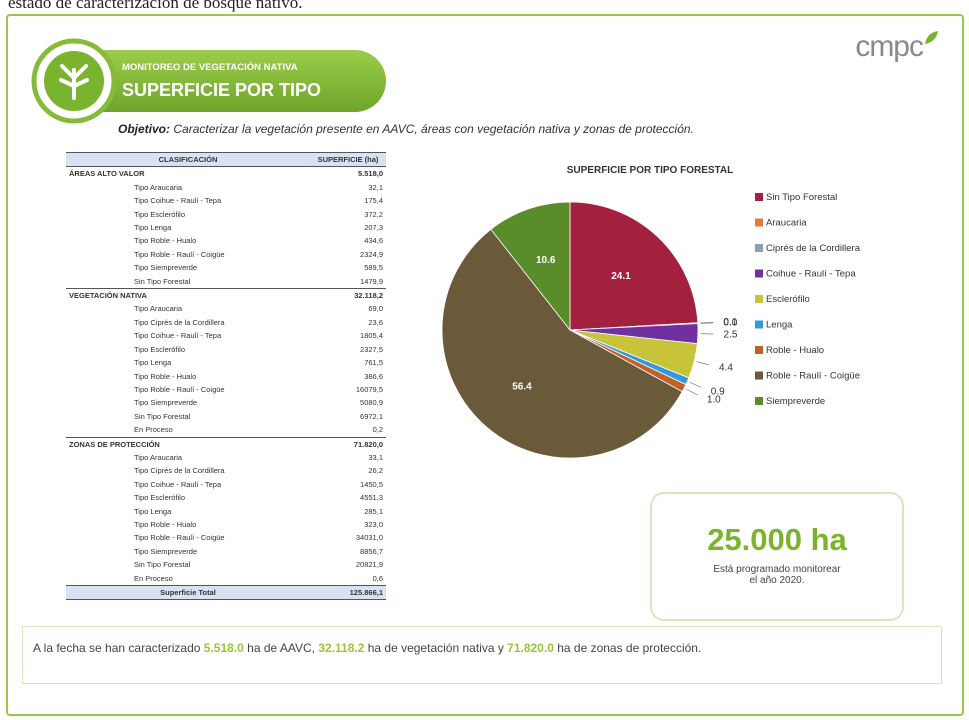 The width and height of the screenshot is (969, 720). Describe the element at coordinates (889, 46) in the screenshot. I see `logo-text: cmpc` at that location.